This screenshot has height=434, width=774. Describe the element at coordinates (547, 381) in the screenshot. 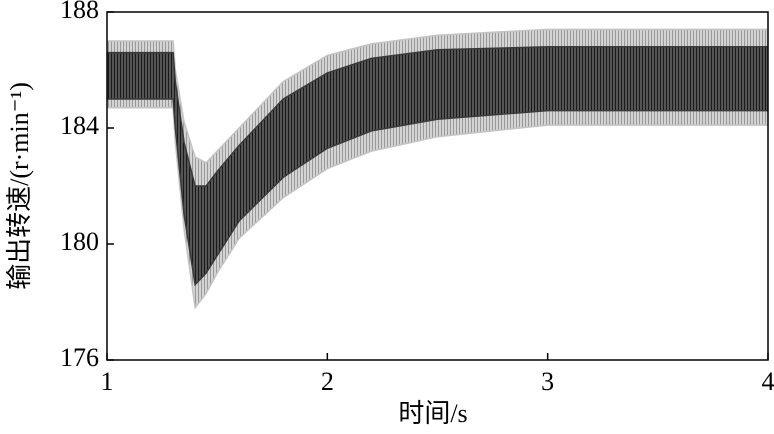

I see `x-tick-label: 3` at that location.